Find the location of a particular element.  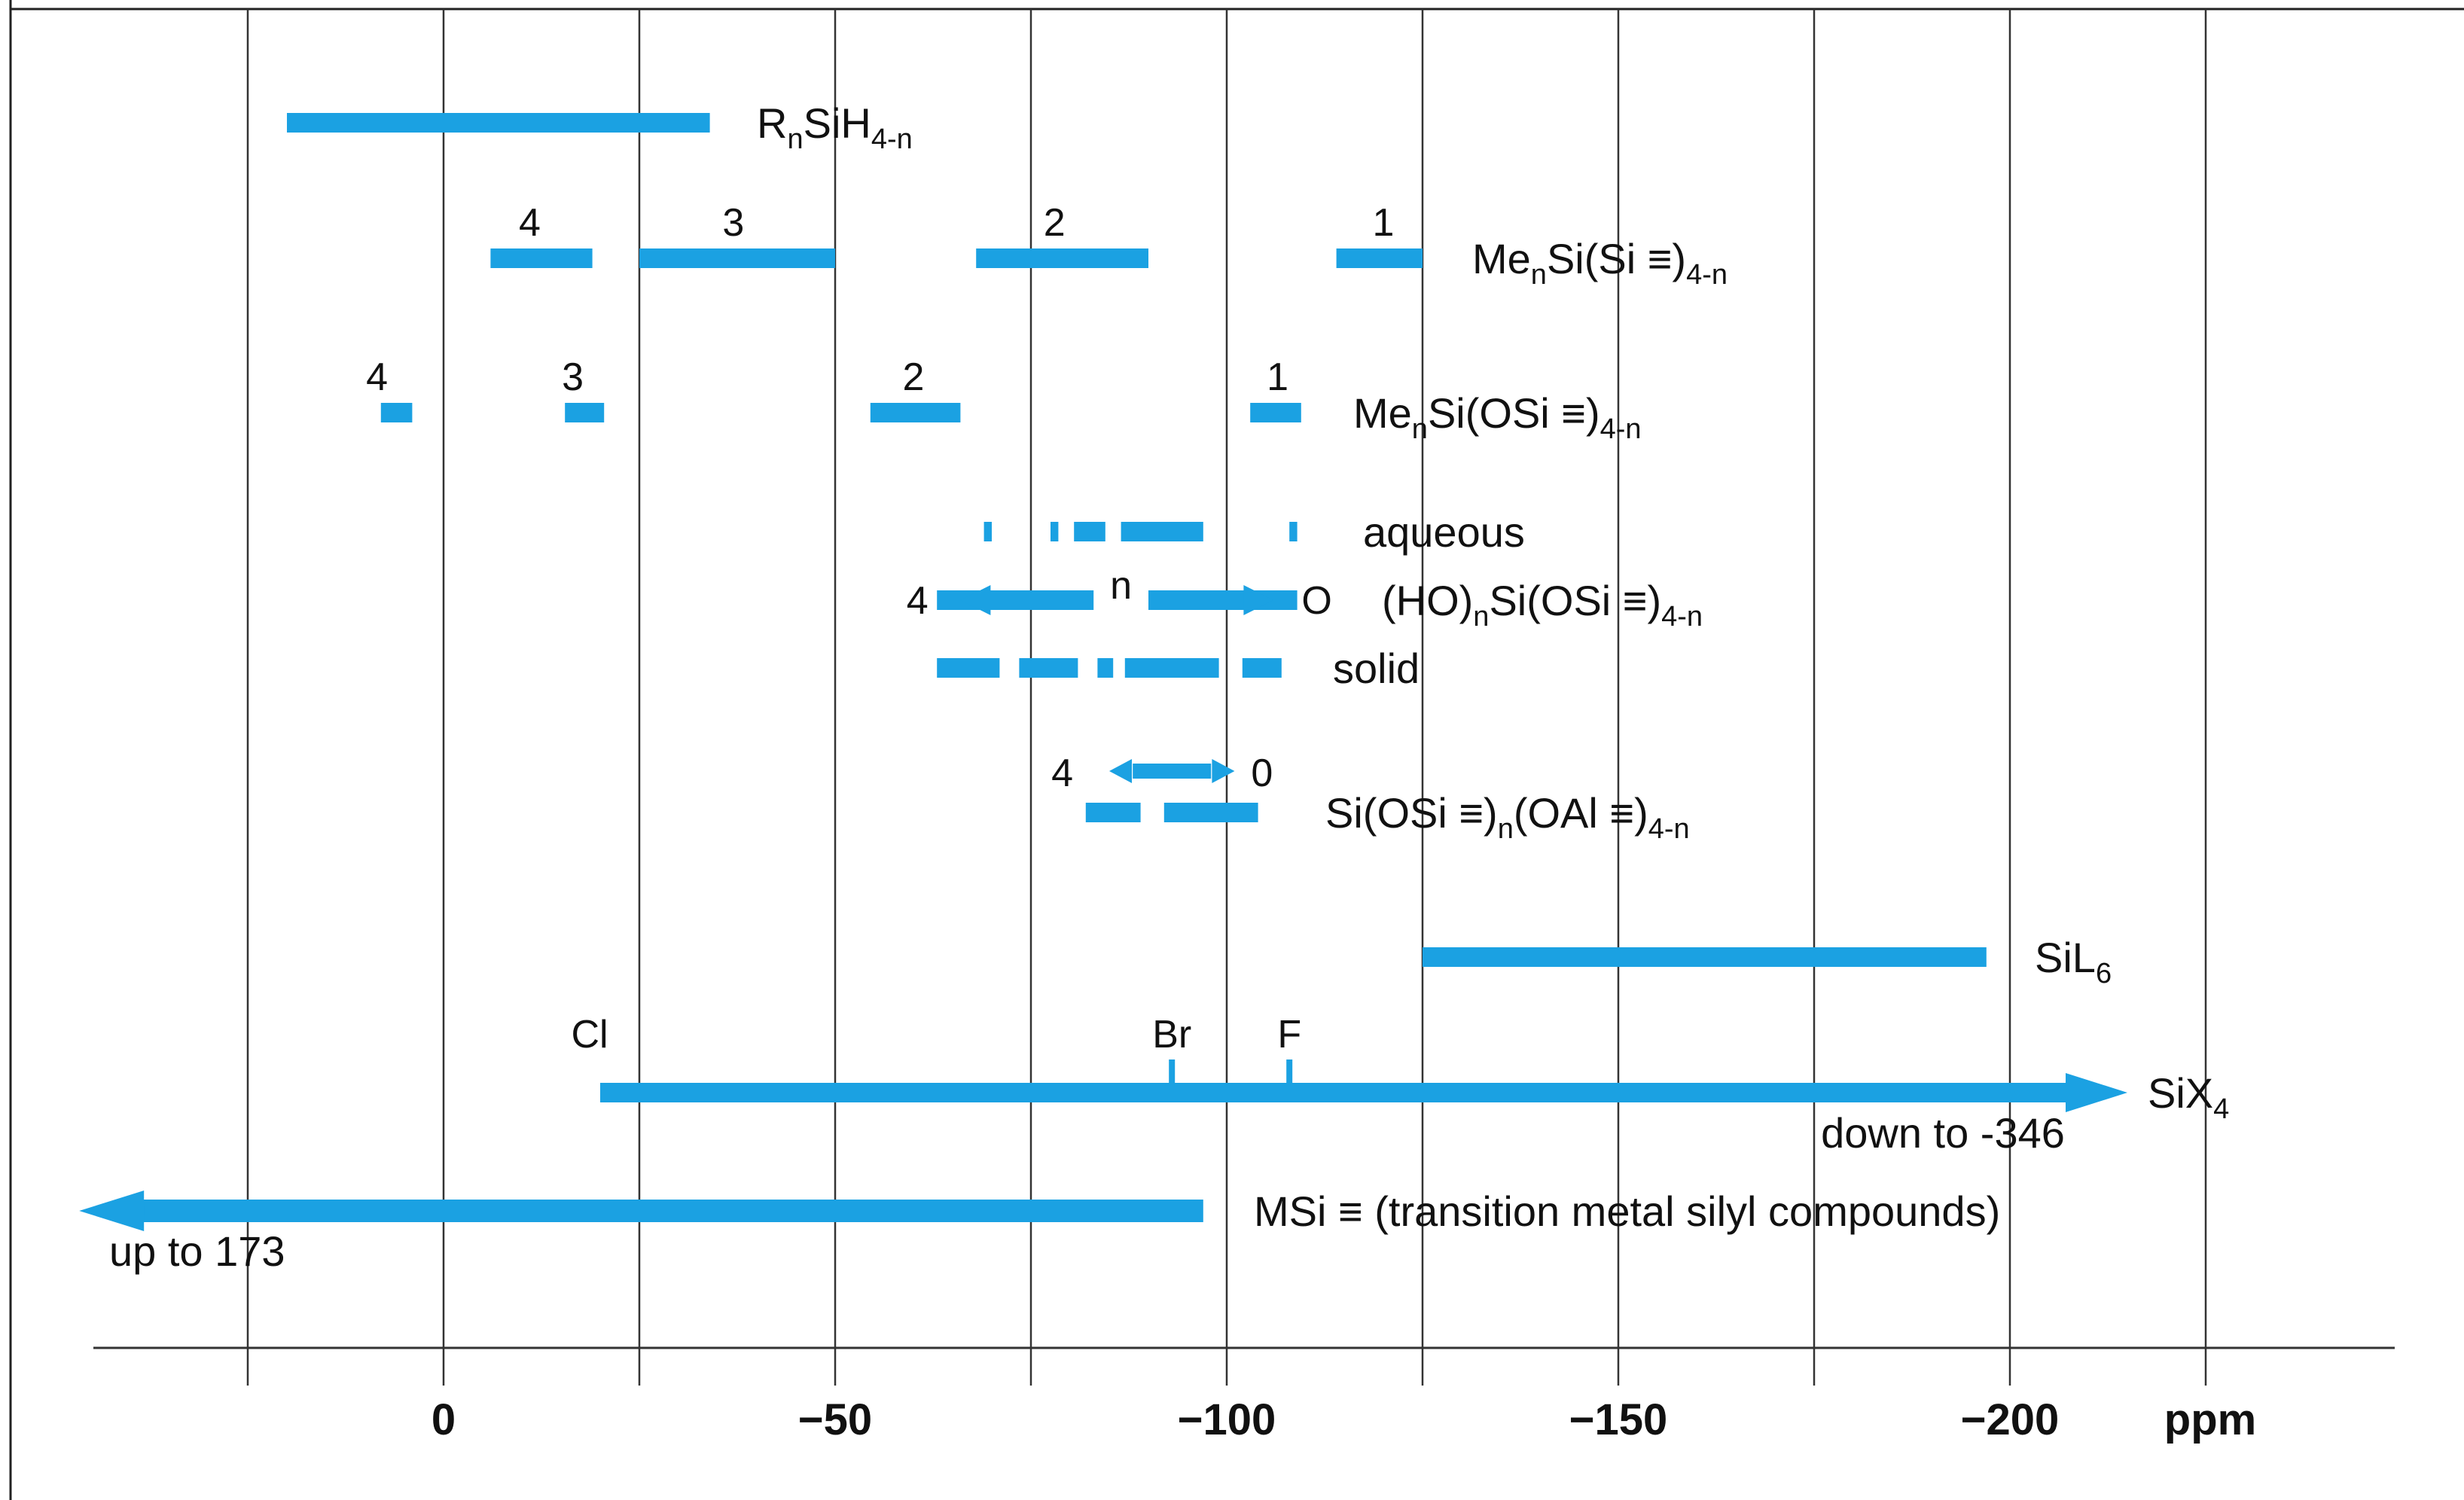

row-label-rnsih: RnSiH4-n is located at coordinates (835, 127).